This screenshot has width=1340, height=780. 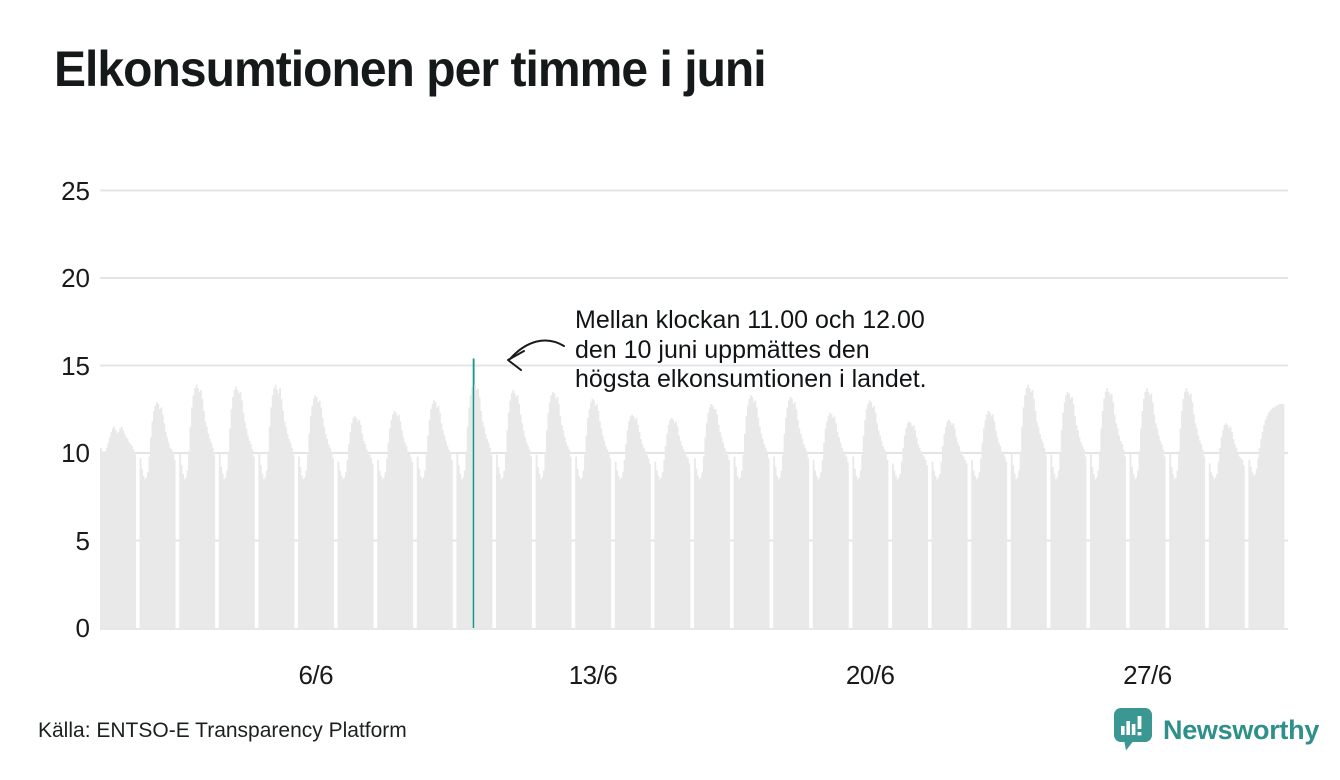 I want to click on annotation-arrow-icon, so click(x=536, y=355).